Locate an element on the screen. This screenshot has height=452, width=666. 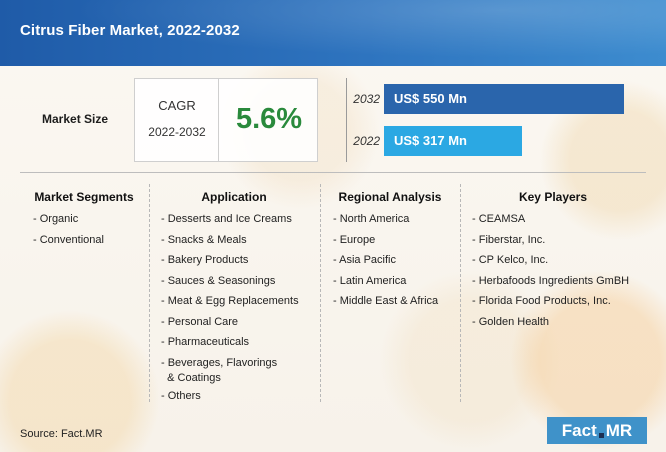
page-title: Citrus Fiber Market, 2022-2032 is located at coordinates (130, 30).